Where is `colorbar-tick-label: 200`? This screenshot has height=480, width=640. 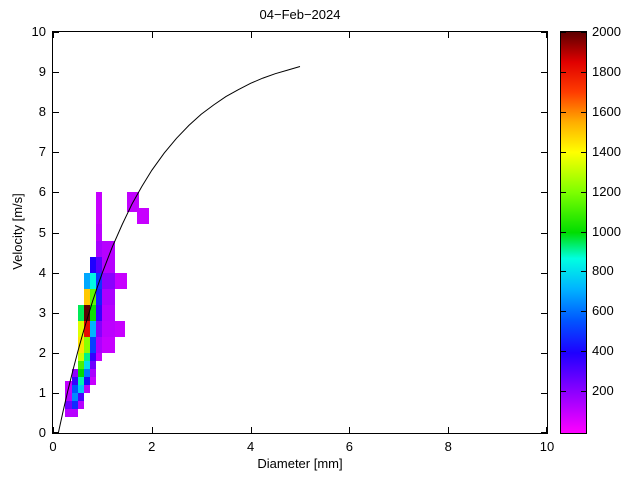 colorbar-tick-label: 200 is located at coordinates (603, 391).